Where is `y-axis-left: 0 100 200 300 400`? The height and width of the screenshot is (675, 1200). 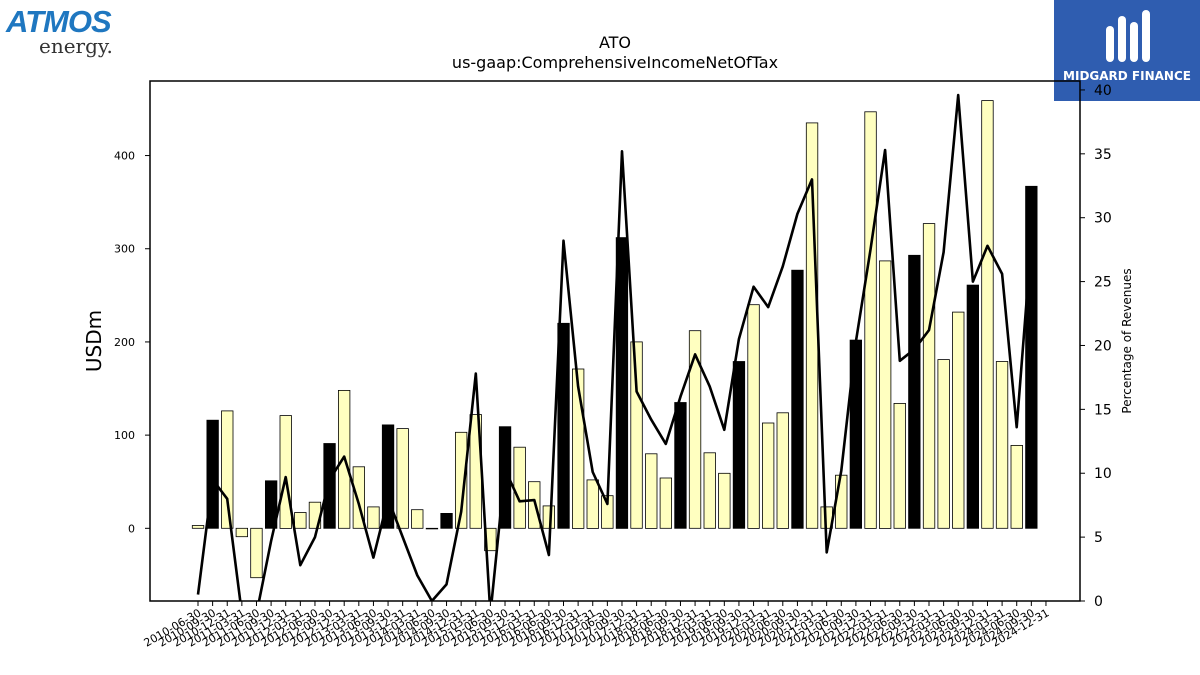 y-axis-left: 0 100 200 300 400 is located at coordinates (132, 342).